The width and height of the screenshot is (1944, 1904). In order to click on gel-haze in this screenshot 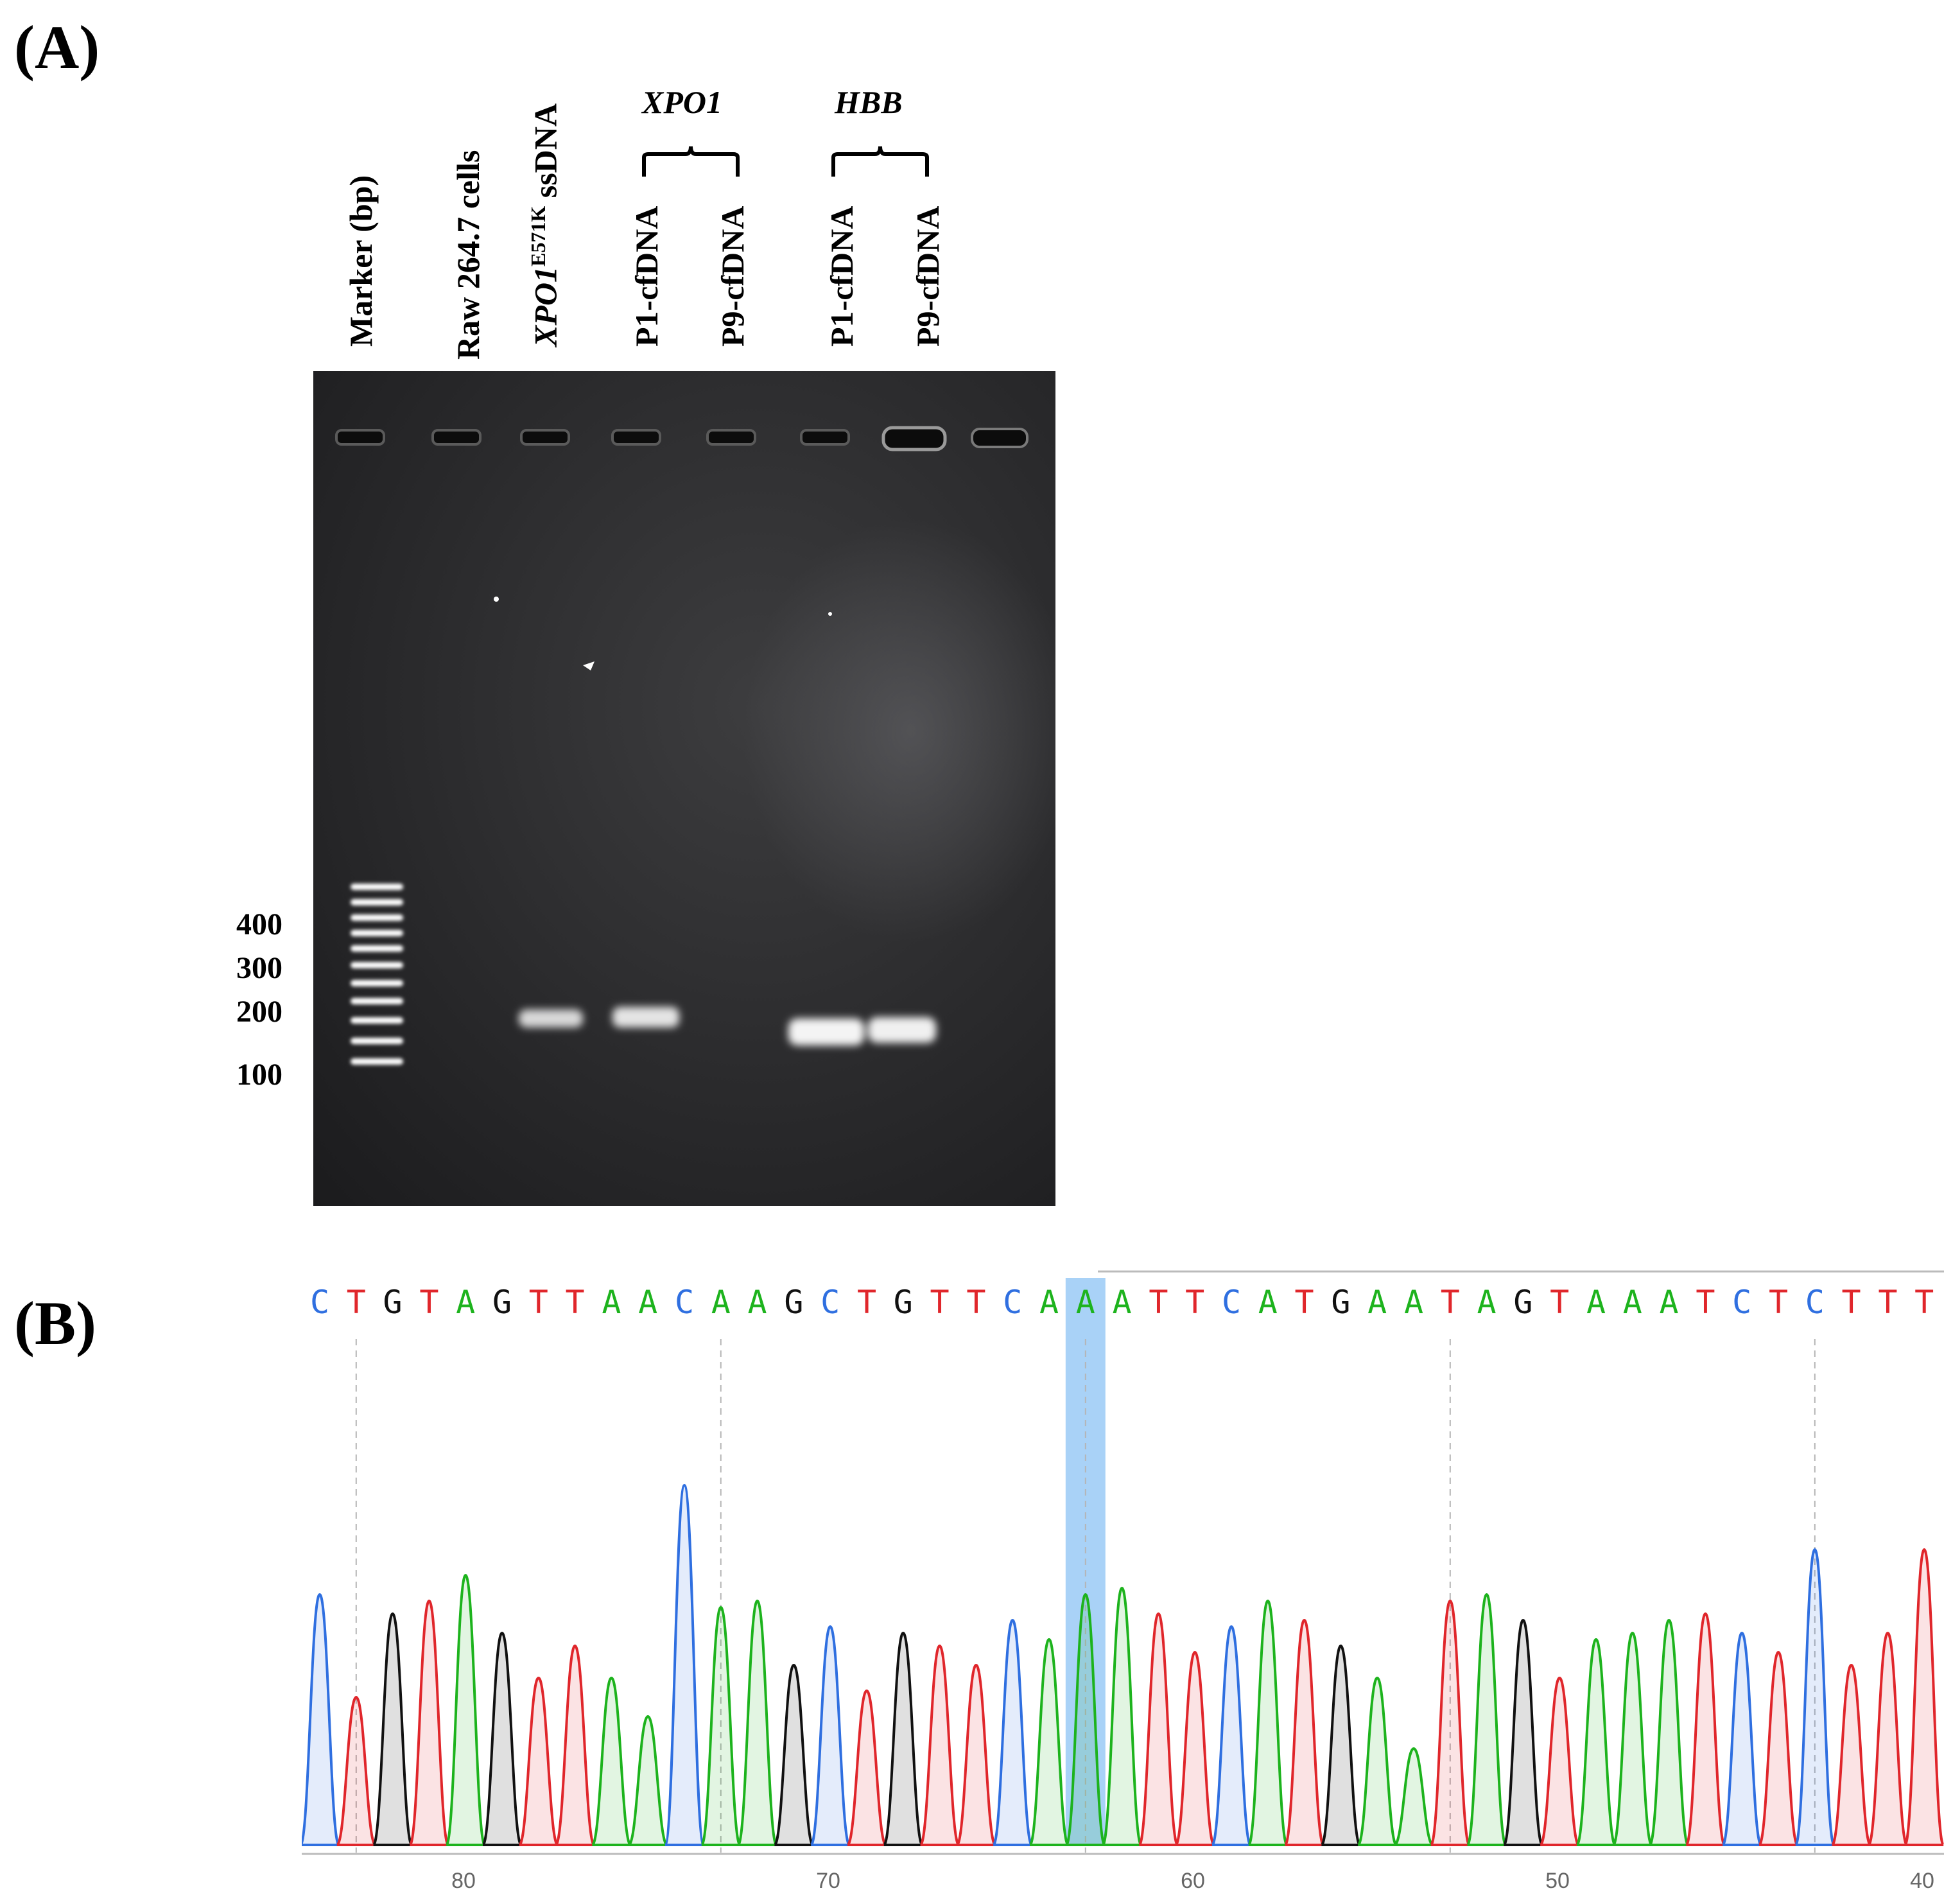, I will do `click(899, 731)`.